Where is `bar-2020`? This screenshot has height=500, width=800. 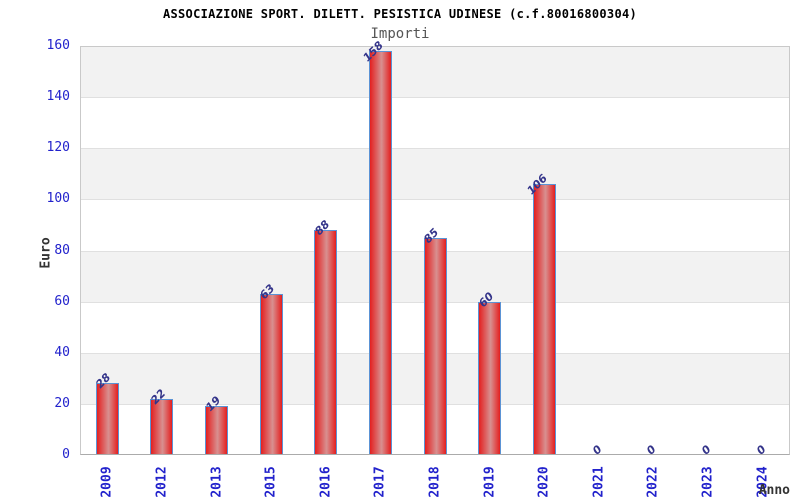
bar-2020 is located at coordinates (544, 319).